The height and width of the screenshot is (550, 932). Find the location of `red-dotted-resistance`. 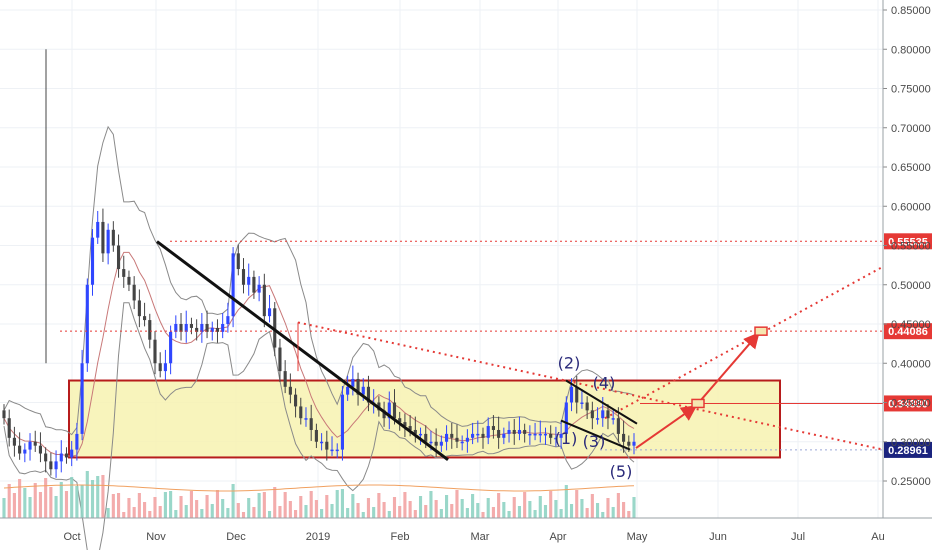

red-dotted-resistance is located at coordinates (590, 386).